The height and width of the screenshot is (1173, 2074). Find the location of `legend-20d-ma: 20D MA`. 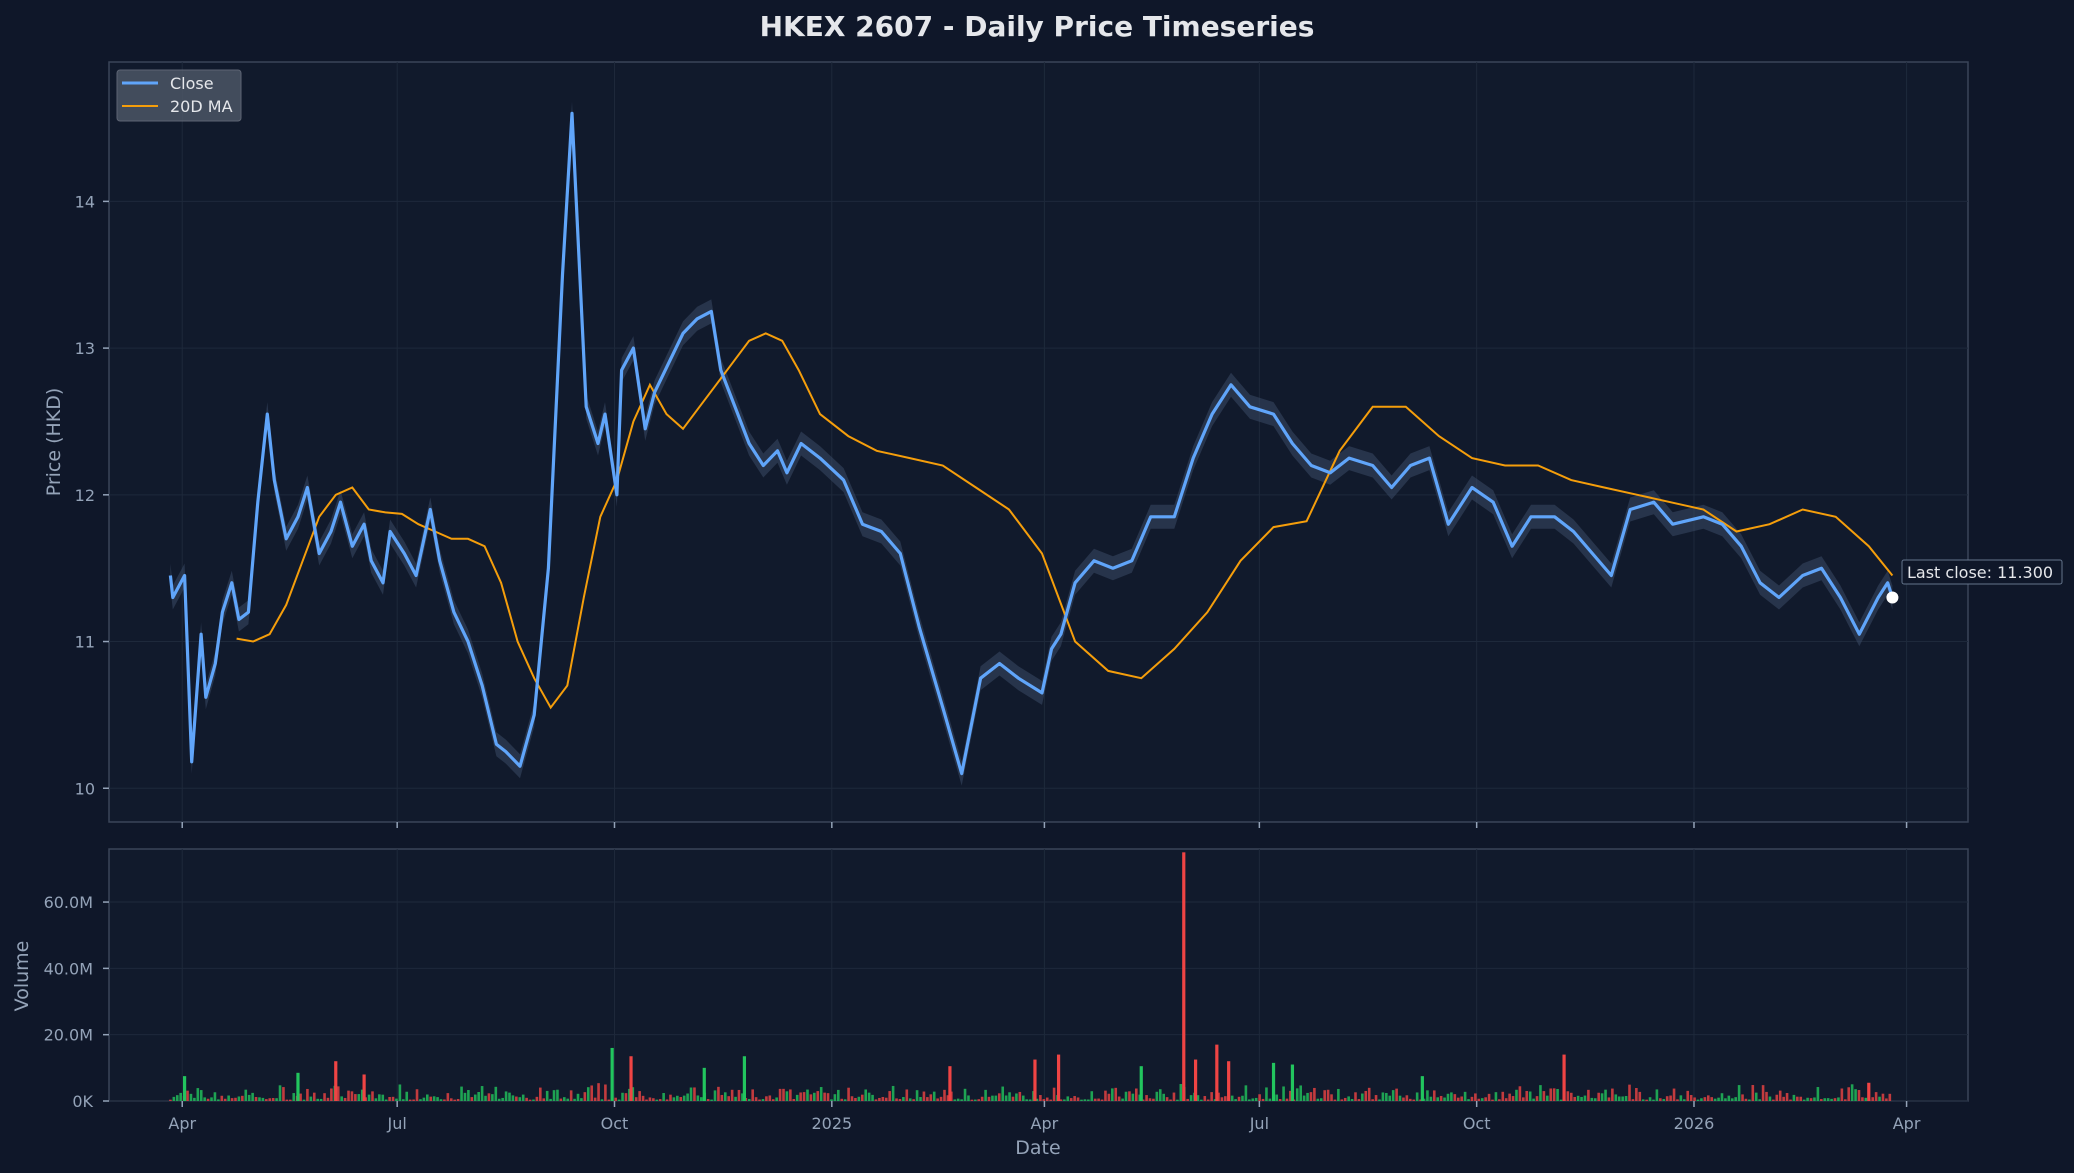

legend-20d-ma: 20D MA is located at coordinates (201, 106).